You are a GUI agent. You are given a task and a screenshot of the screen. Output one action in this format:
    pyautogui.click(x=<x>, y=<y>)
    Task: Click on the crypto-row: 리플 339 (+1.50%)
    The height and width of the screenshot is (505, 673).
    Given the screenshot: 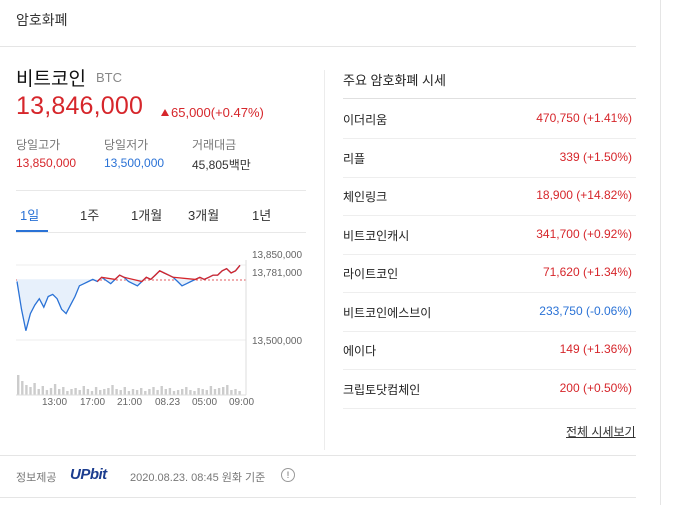 What is the action you would take?
    pyautogui.click(x=489, y=158)
    